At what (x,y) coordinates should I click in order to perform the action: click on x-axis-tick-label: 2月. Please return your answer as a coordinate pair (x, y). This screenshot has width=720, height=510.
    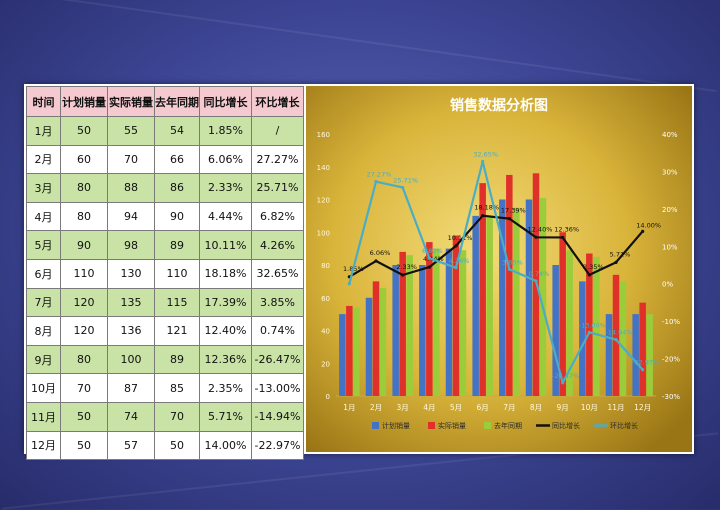
    Looking at the image, I should click on (376, 407).